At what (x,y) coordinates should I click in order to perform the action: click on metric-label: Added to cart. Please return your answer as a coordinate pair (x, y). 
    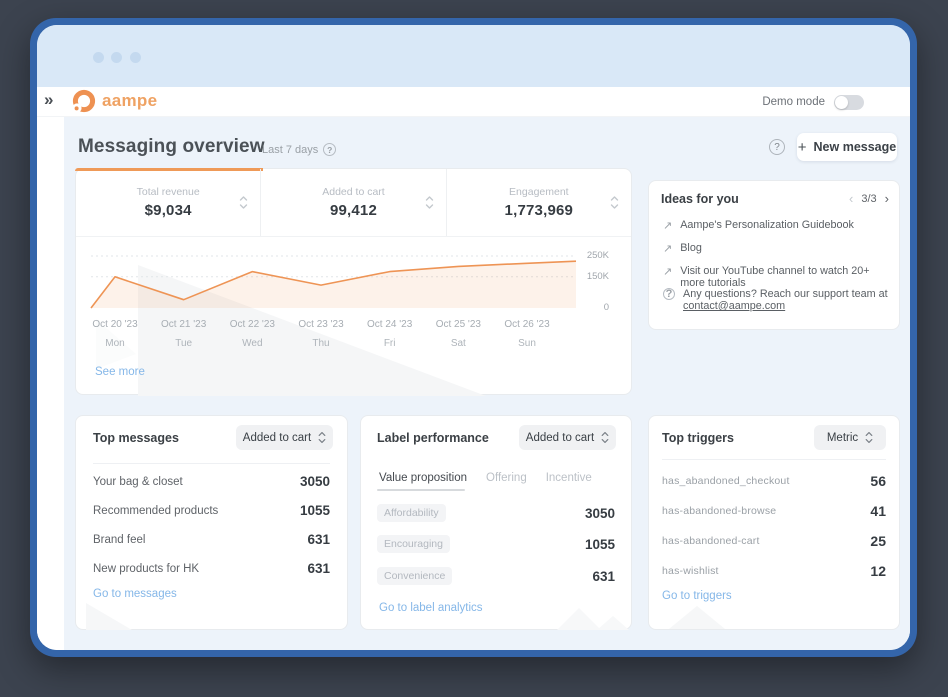
    Looking at the image, I should click on (353, 192).